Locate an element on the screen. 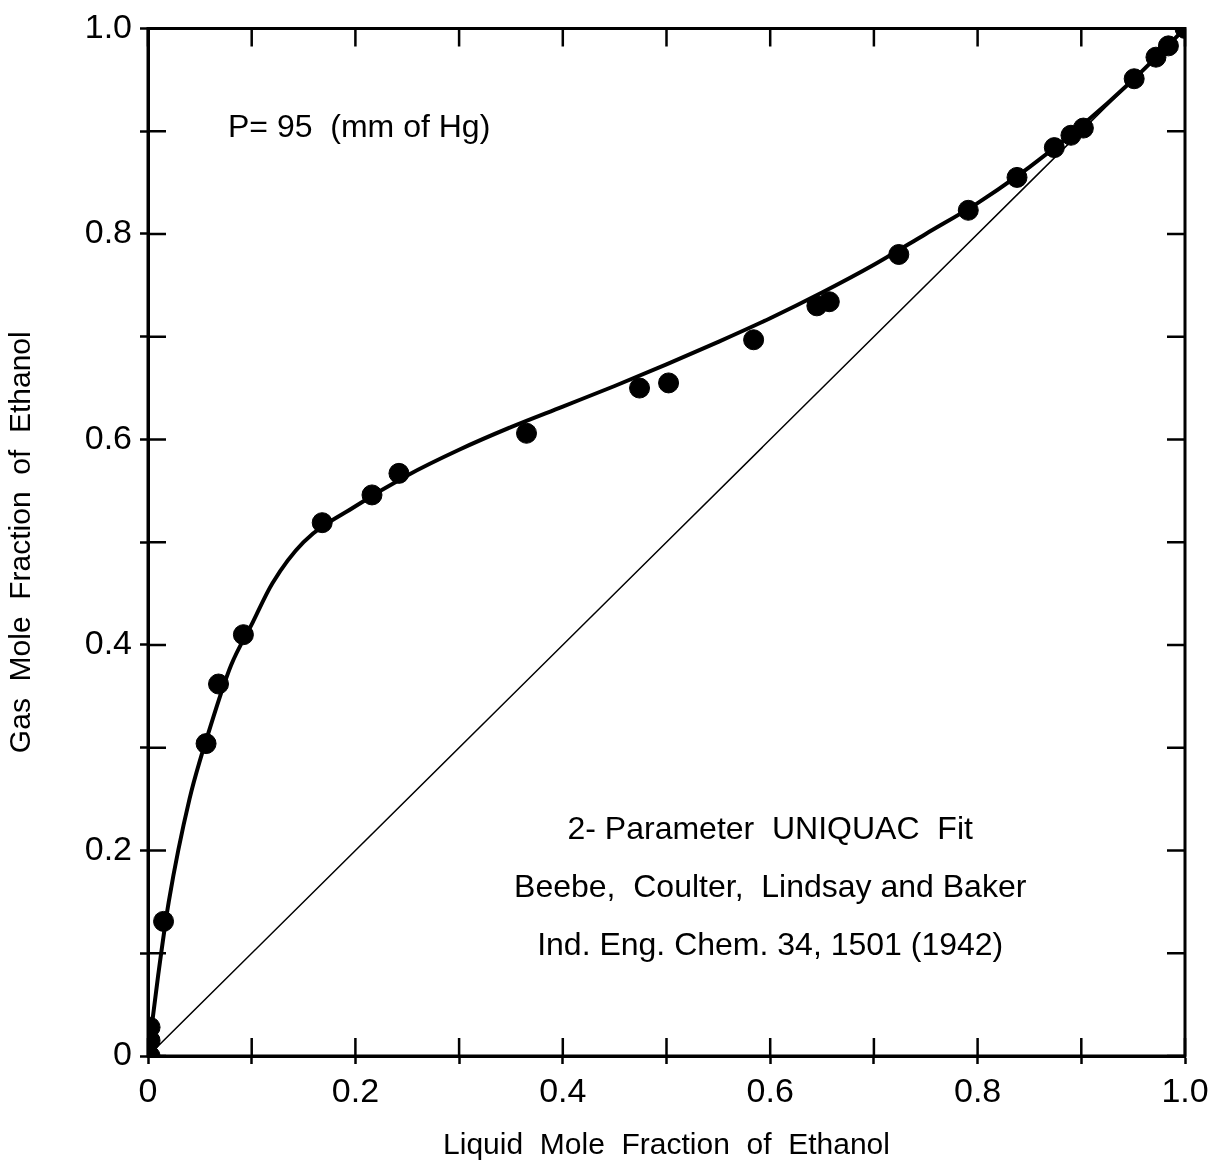 This screenshot has width=1228, height=1168. x-axis-title: Liquid Mole Fraction of Ethanol is located at coordinates (666, 1144).